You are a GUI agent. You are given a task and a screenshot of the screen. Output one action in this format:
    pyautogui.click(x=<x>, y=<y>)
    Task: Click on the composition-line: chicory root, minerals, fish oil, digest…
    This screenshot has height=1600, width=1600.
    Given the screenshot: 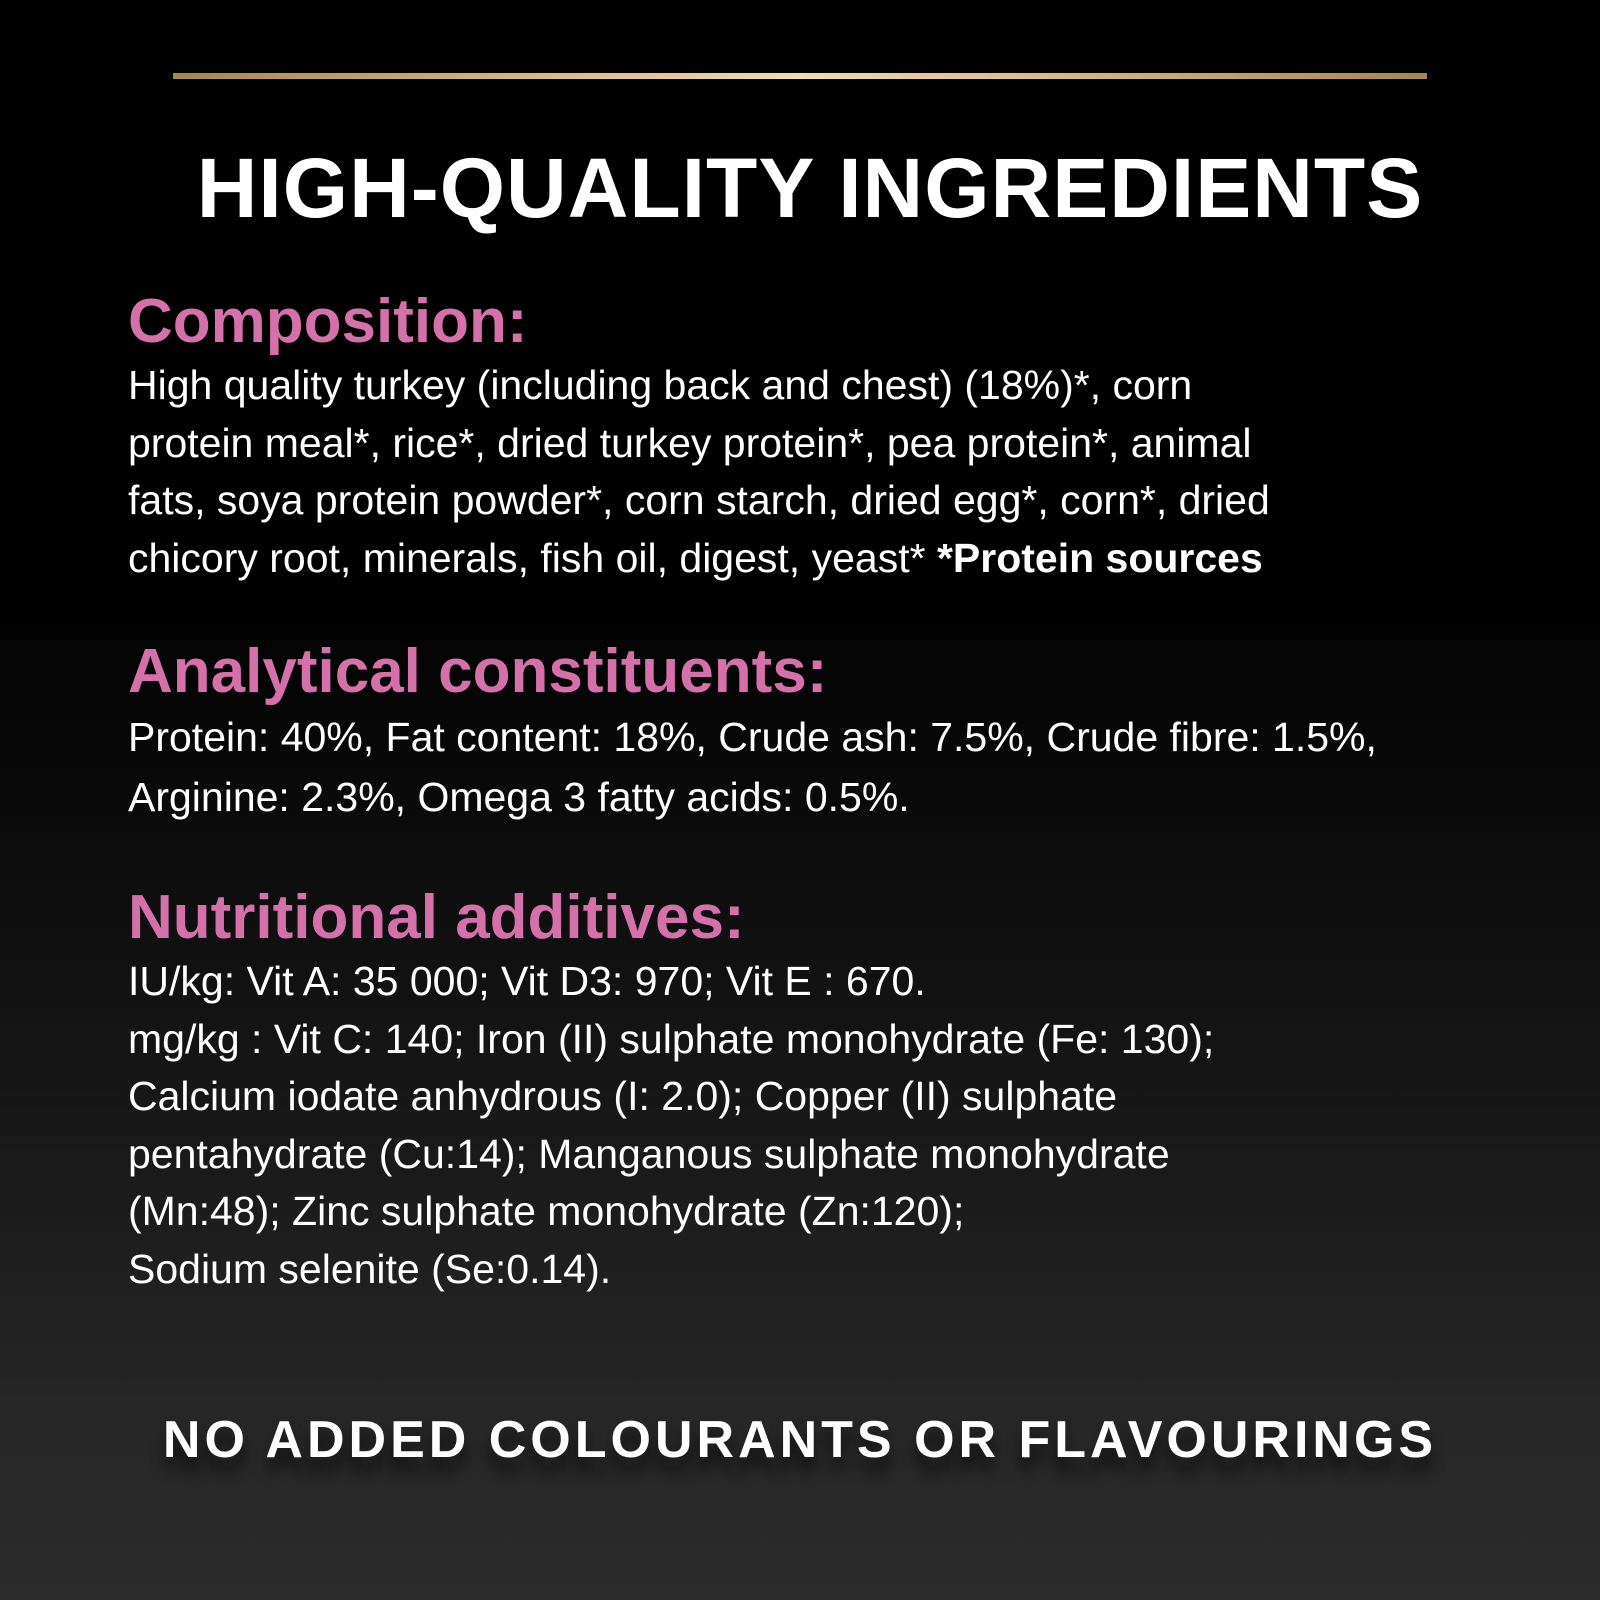 What is the action you would take?
    pyautogui.click(x=848, y=559)
    